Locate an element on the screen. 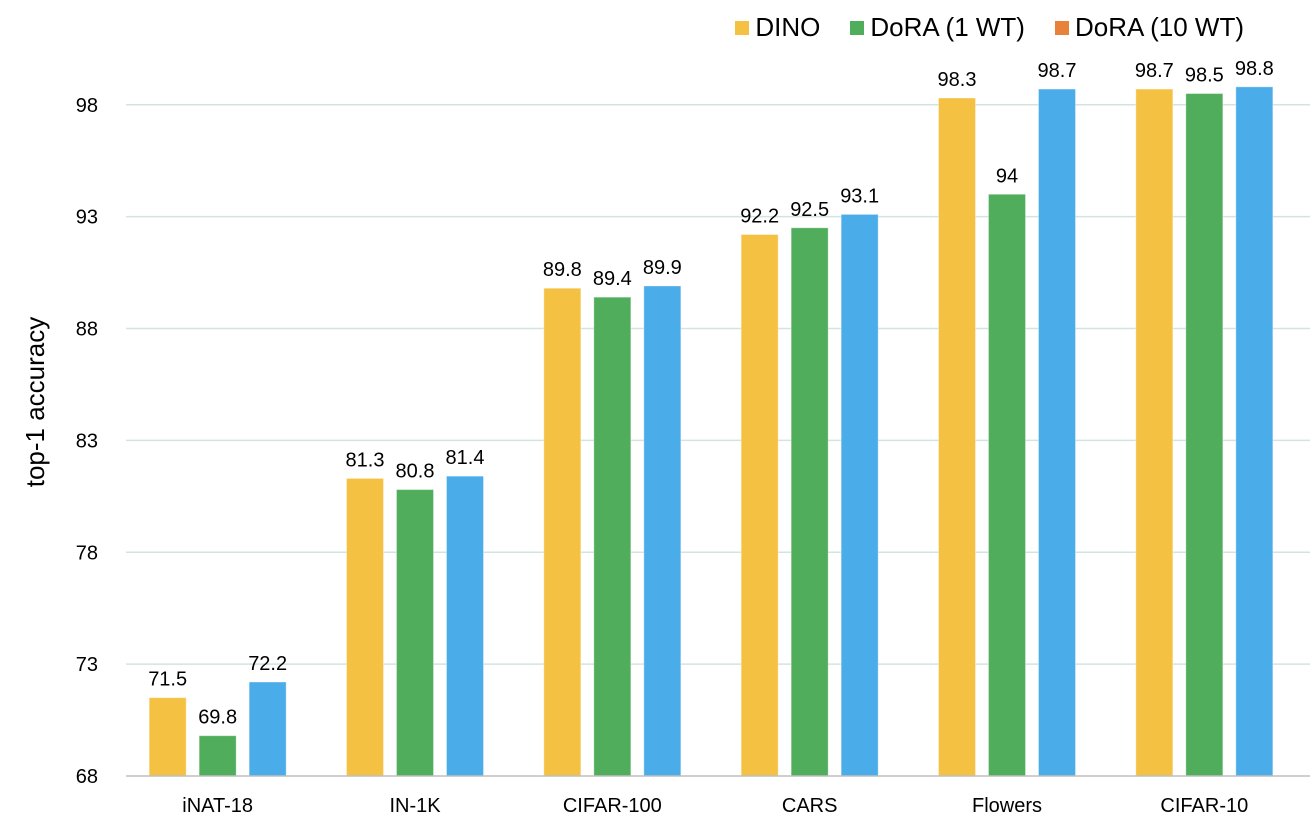 The height and width of the screenshot is (824, 1316). legend-item-dora-10wt: DoRA (10 WT) is located at coordinates (1149, 27).